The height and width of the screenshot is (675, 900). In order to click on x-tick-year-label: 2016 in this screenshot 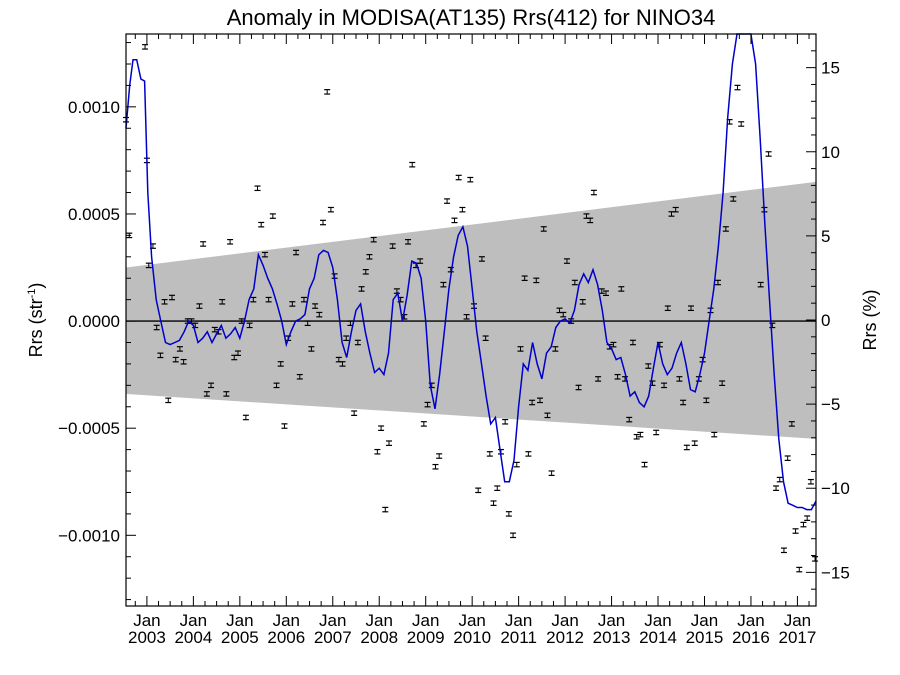, I will do `click(751, 637)`.